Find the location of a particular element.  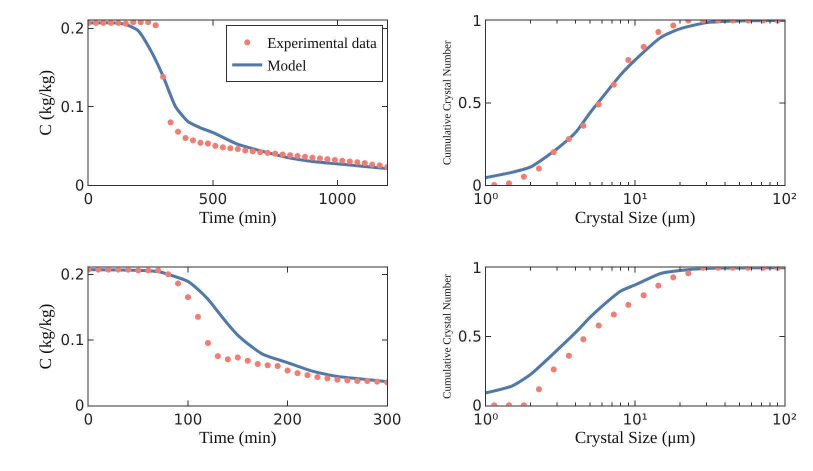

x-tick-label: 1000 is located at coordinates (337, 199).